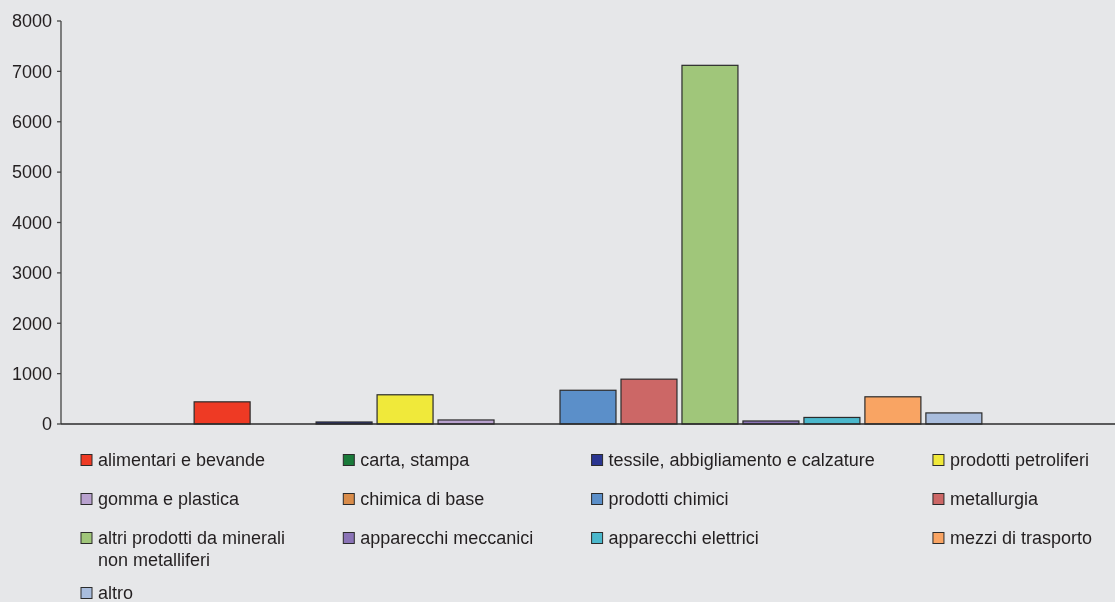 This screenshot has height=602, width=1115. Describe the element at coordinates (31, 323) in the screenshot. I see `y-tick-label: 2000` at that location.